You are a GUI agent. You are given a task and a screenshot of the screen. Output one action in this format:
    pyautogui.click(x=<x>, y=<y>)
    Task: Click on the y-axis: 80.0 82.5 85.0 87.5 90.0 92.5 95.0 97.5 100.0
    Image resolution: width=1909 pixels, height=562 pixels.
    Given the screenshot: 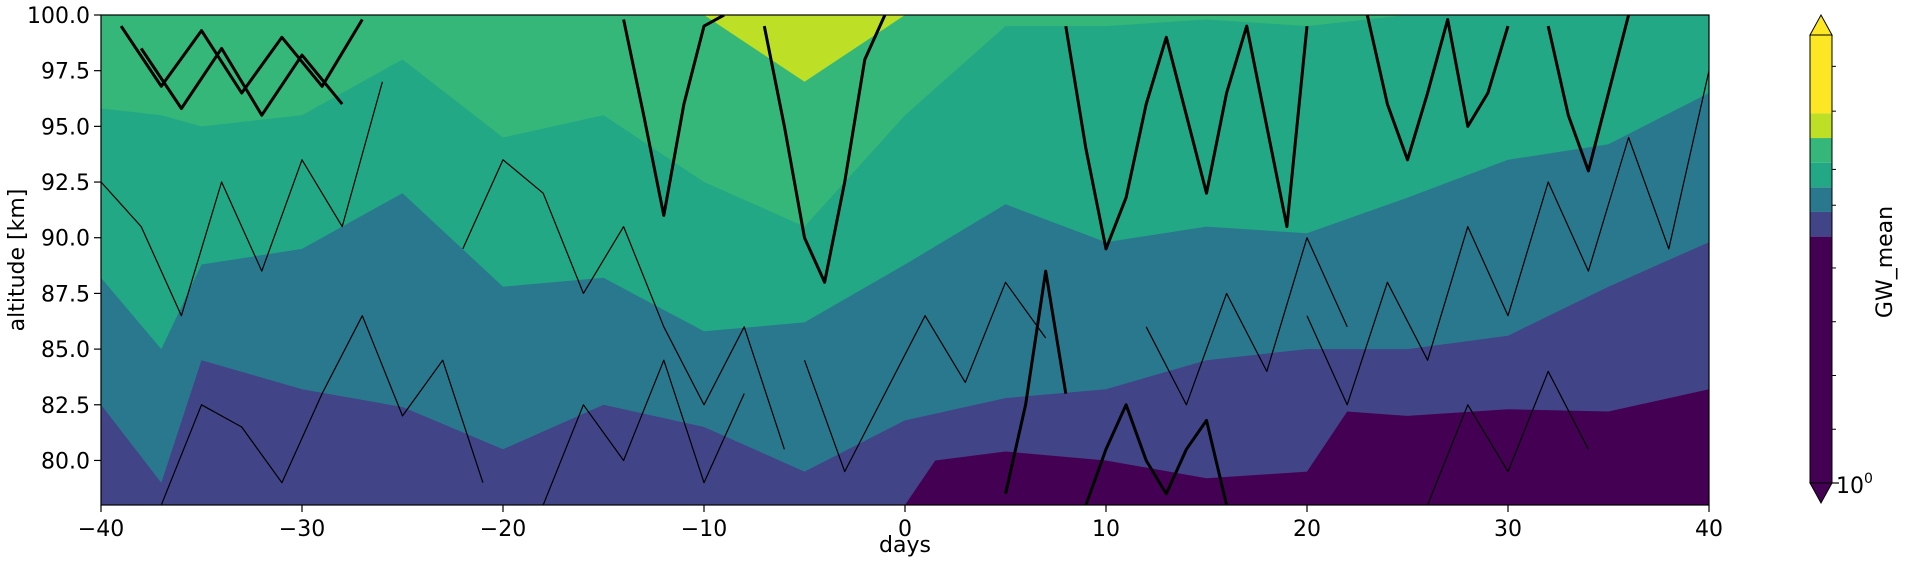 What is the action you would take?
    pyautogui.click(x=64, y=239)
    